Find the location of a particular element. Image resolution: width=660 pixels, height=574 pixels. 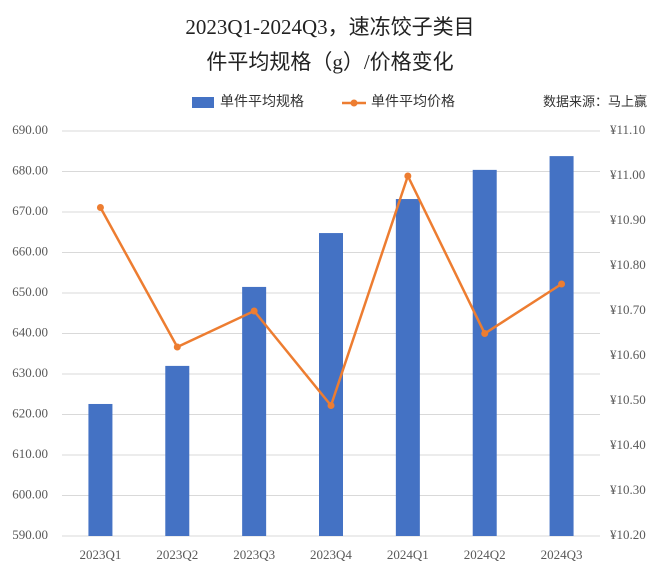

x-tick-label: 2024Q1 is located at coordinates (408, 554).